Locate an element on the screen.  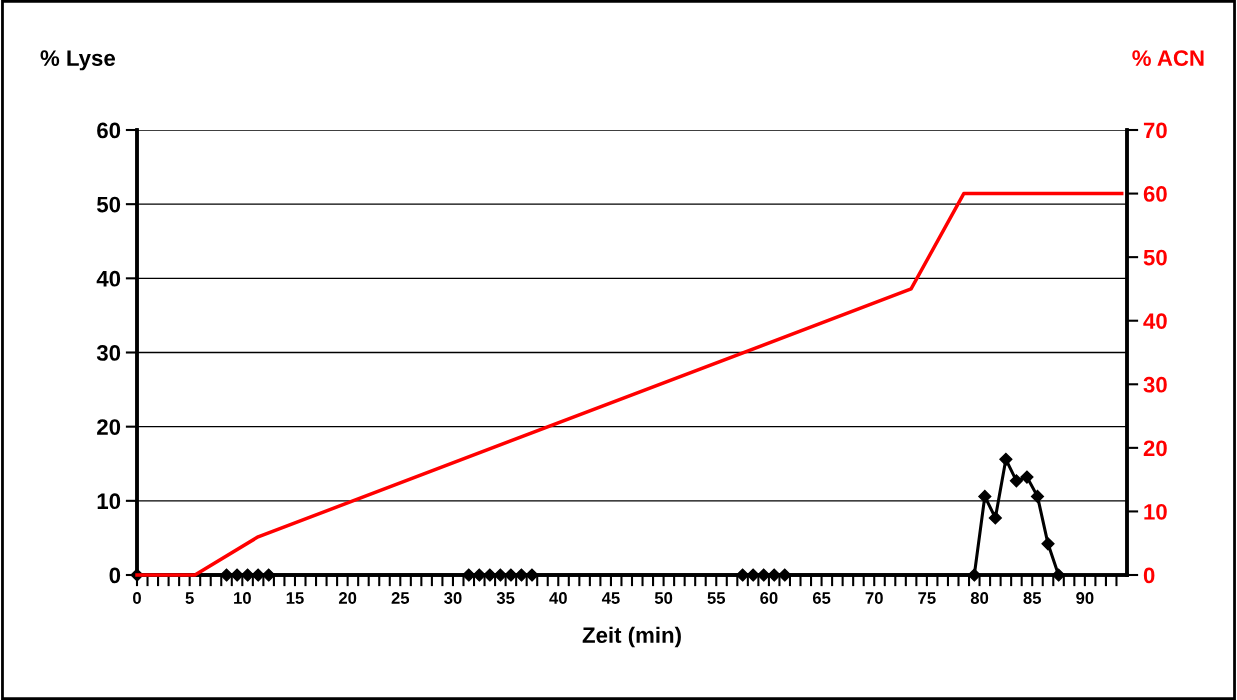
x-tick-label: 55 is located at coordinates (716, 598).